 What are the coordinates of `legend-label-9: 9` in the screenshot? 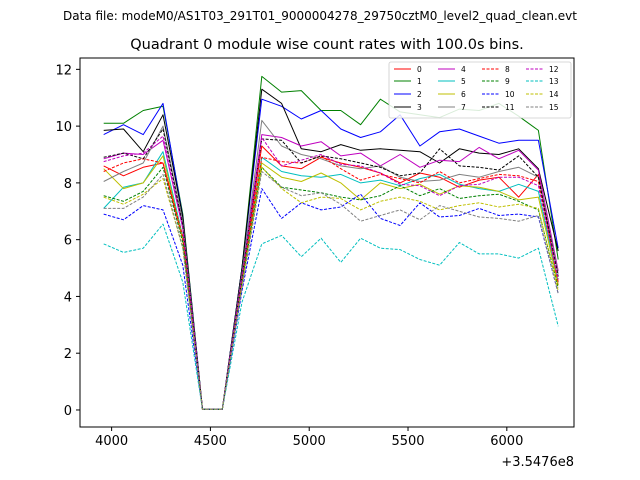 It's located at (507, 81).